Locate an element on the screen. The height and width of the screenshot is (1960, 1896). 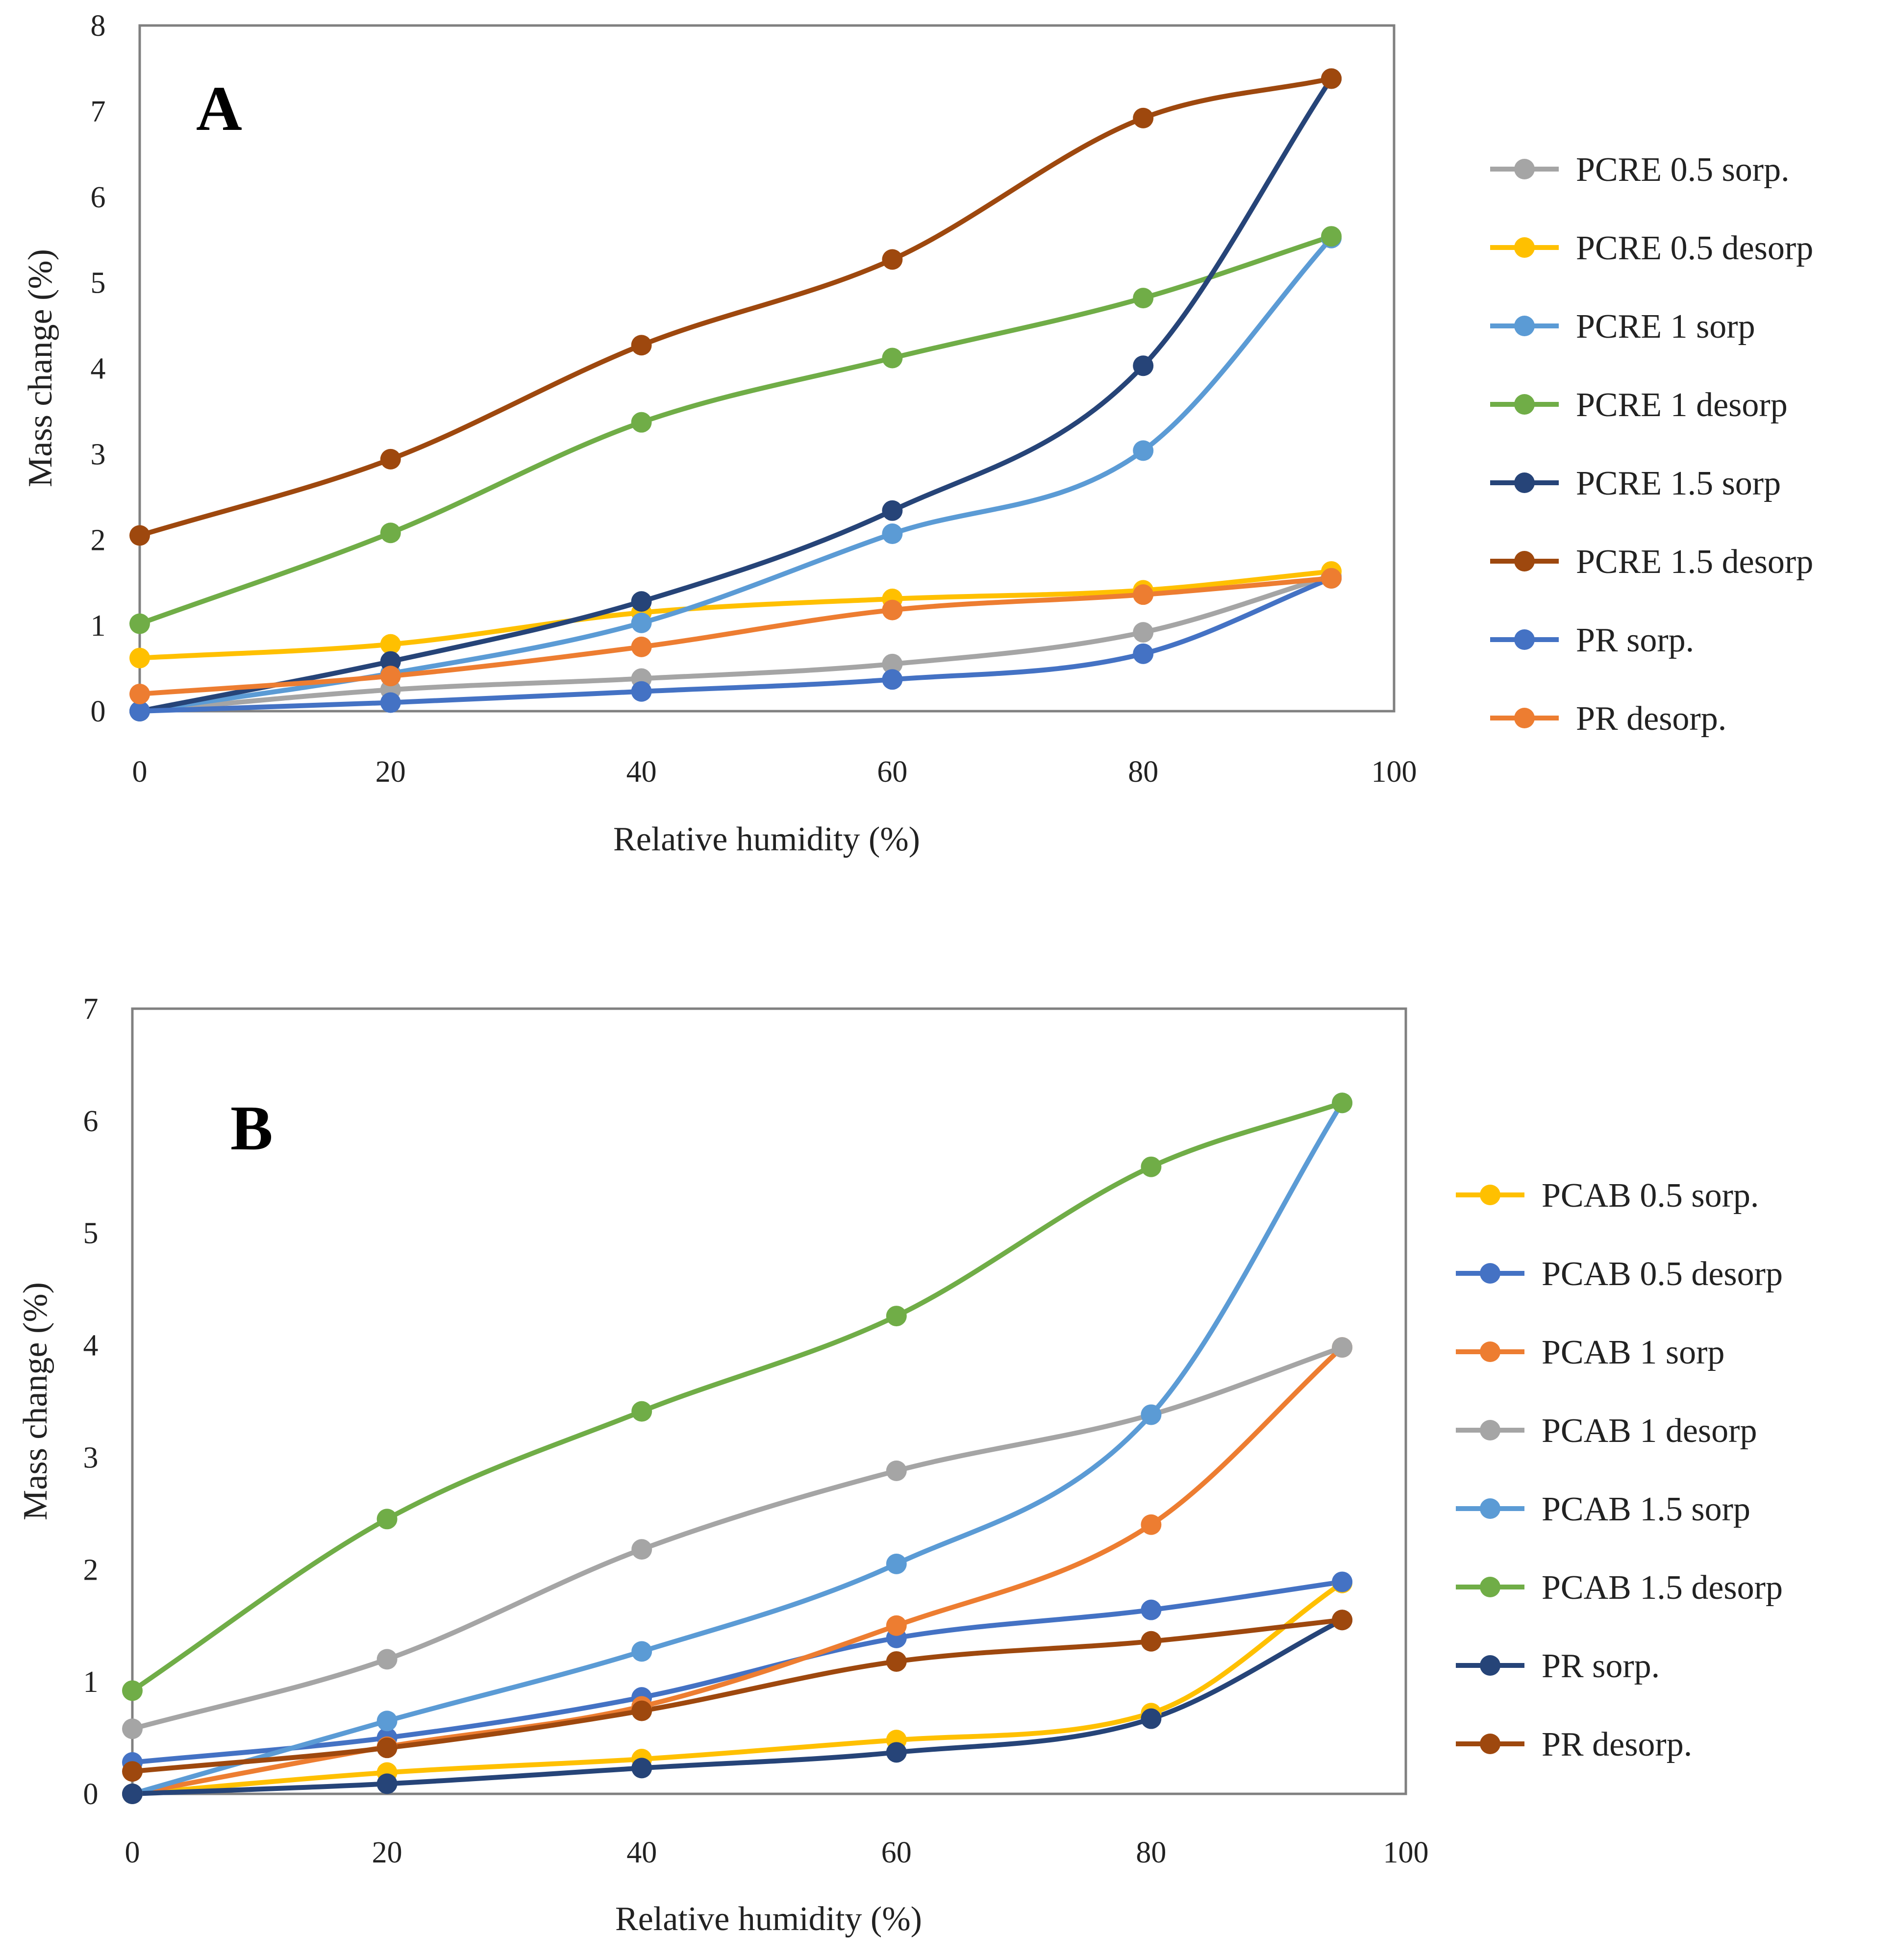
legend-label: PCRE 0.5 sorp. is located at coordinates (1683, 170).